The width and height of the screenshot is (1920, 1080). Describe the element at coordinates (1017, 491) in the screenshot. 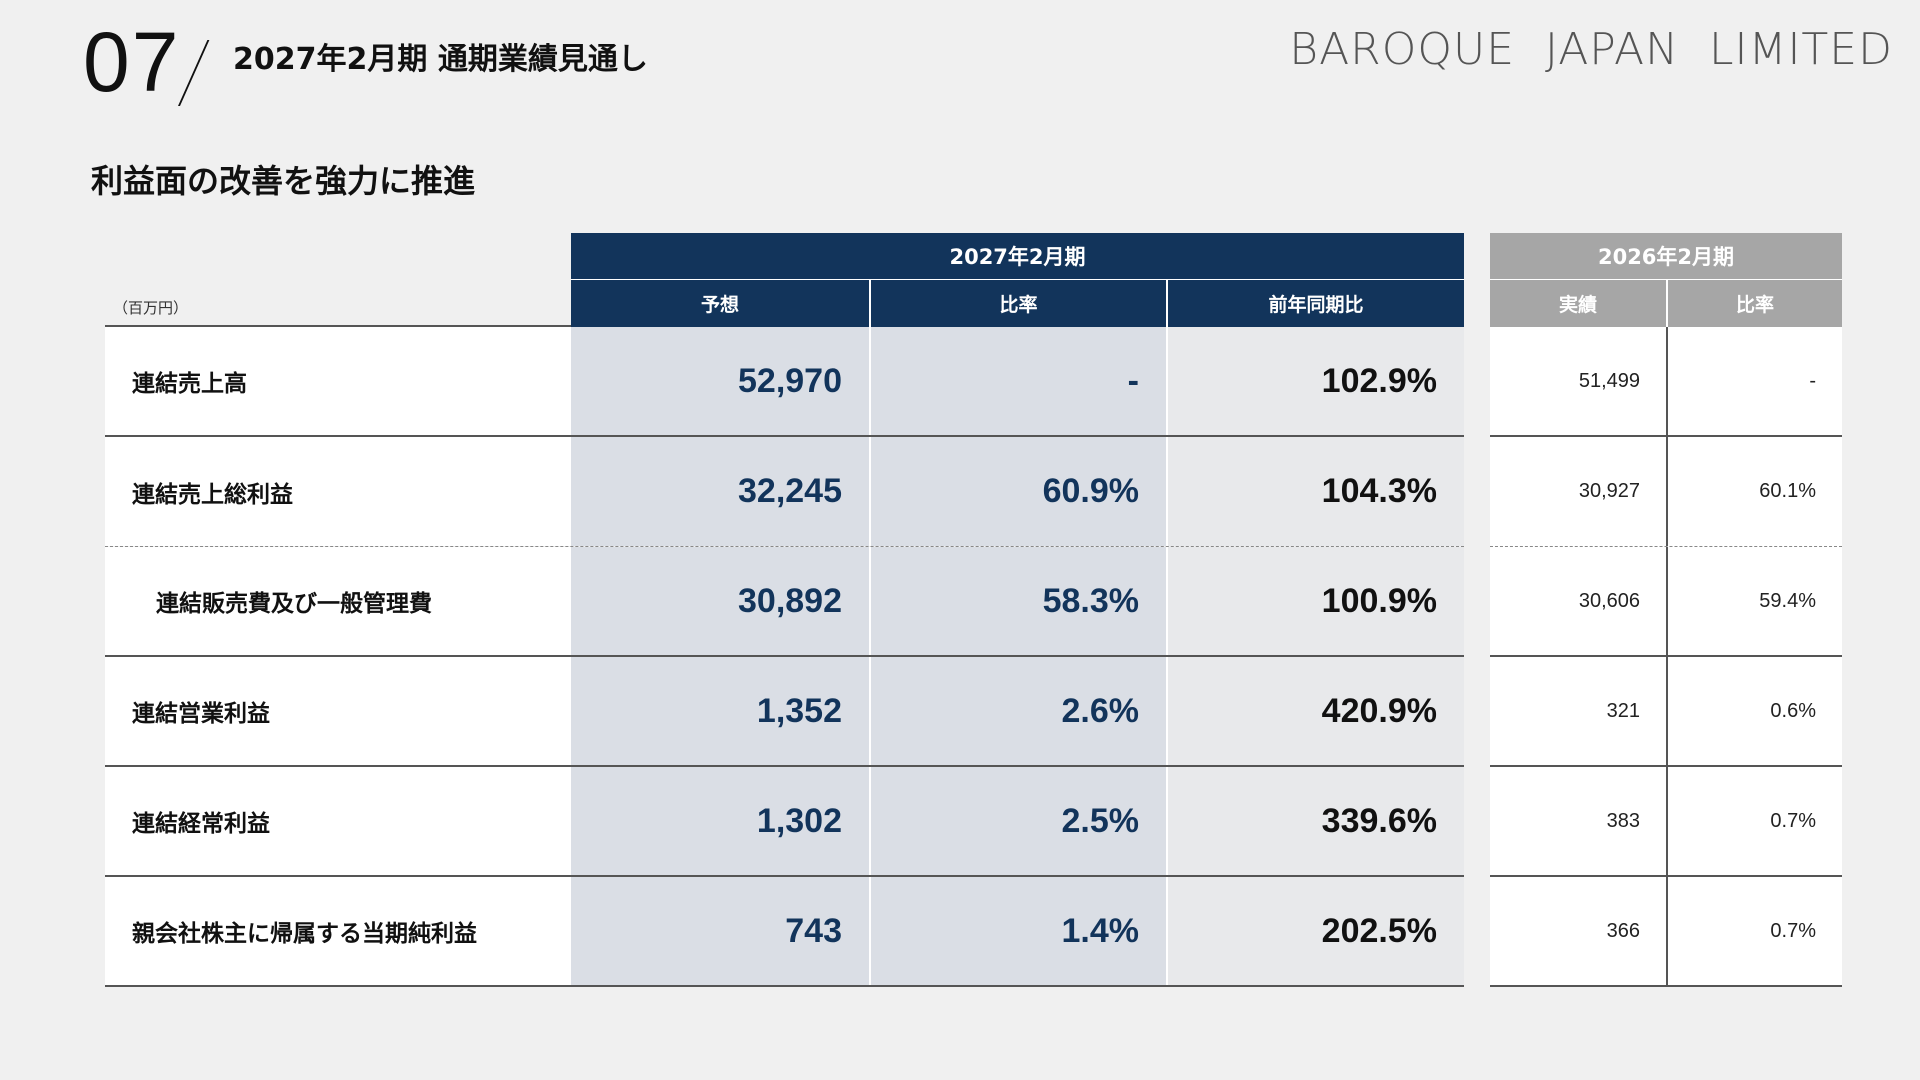

I see `ratio-value: 60.9%` at that location.